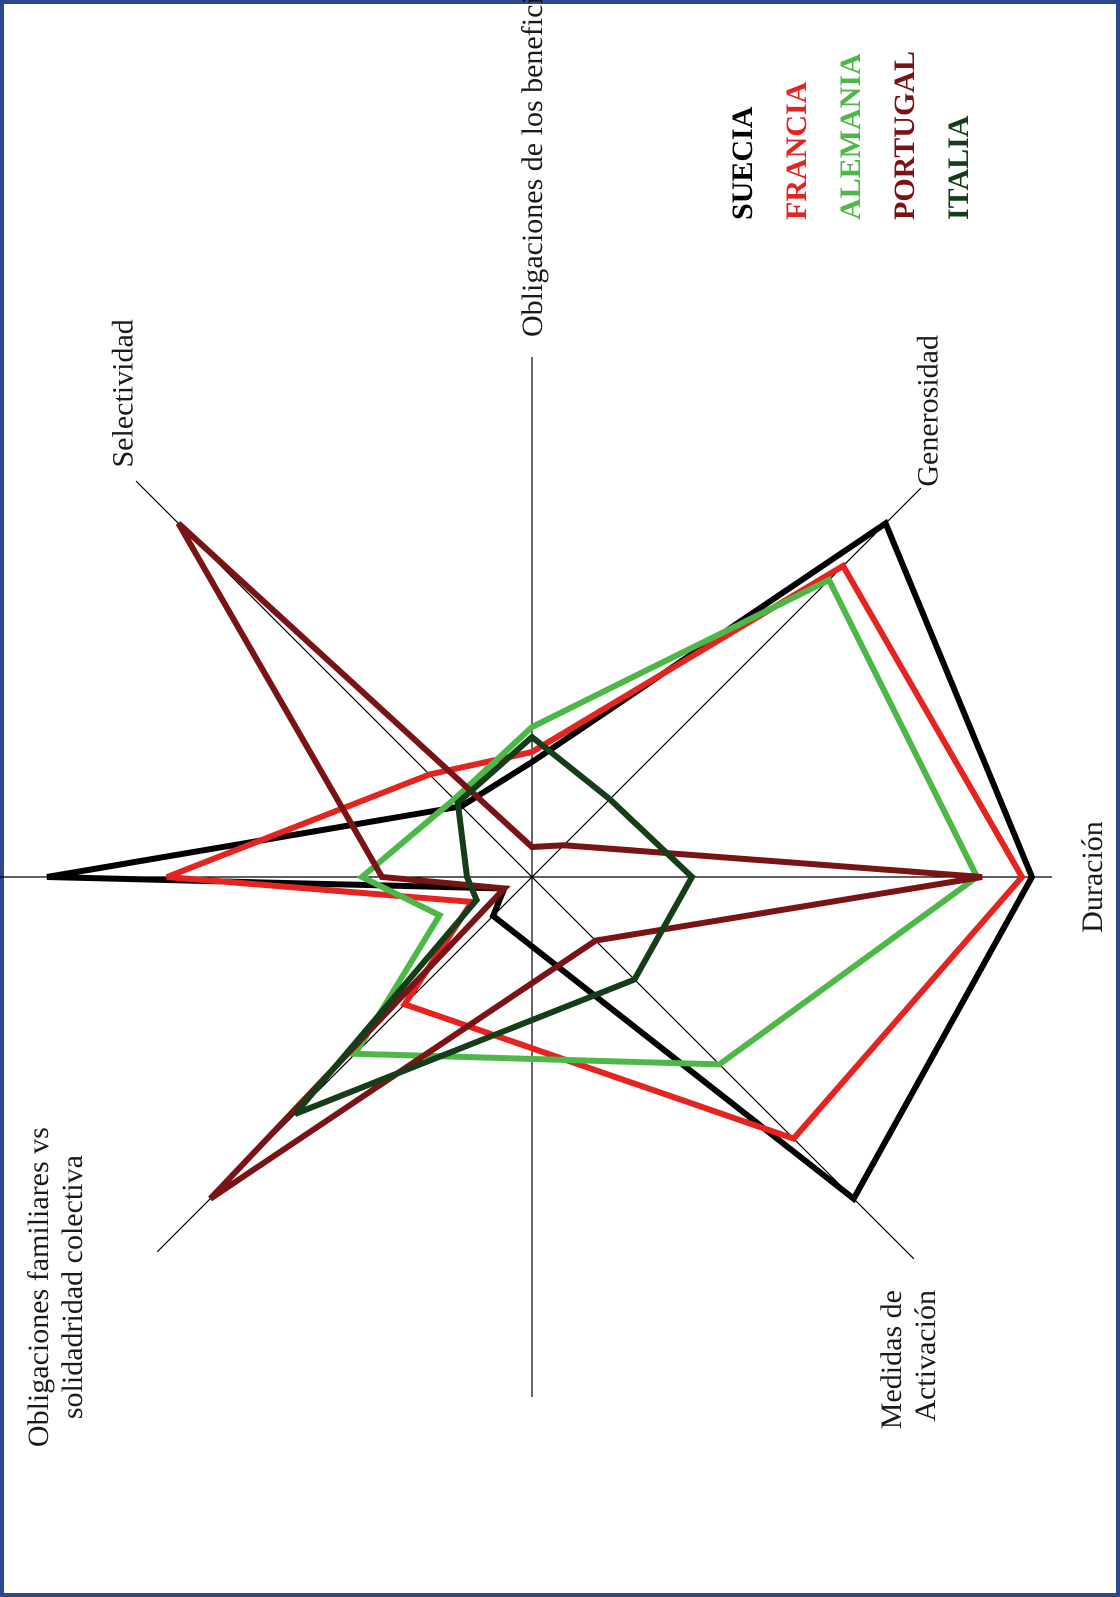 This screenshot has height=1597, width=1120. I want to click on axis-label-activacion-line-1: Medidas de, so click(891, 1359).